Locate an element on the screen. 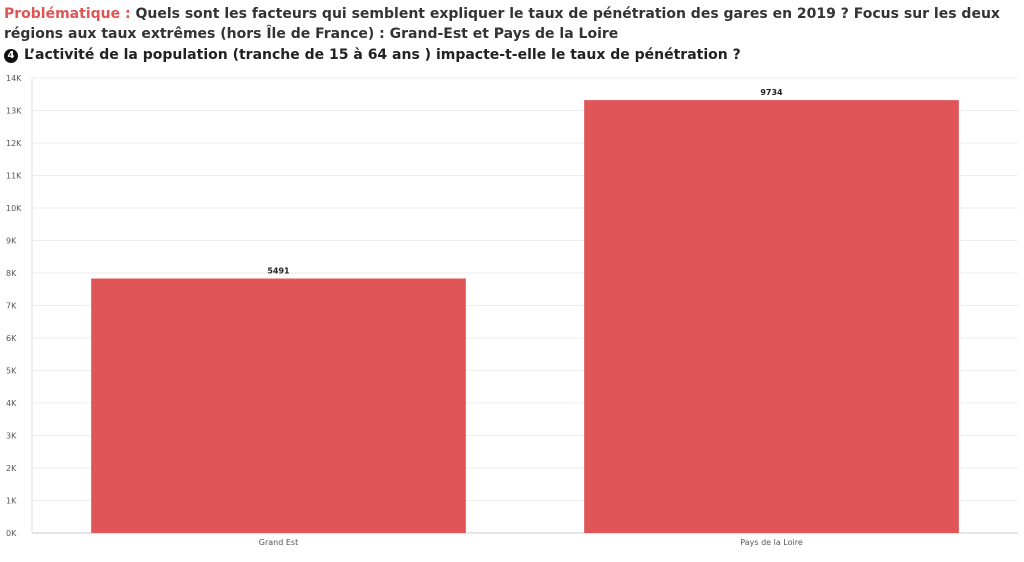 The width and height of the screenshot is (1024, 562). y-tick-label: 14K is located at coordinates (14, 78).